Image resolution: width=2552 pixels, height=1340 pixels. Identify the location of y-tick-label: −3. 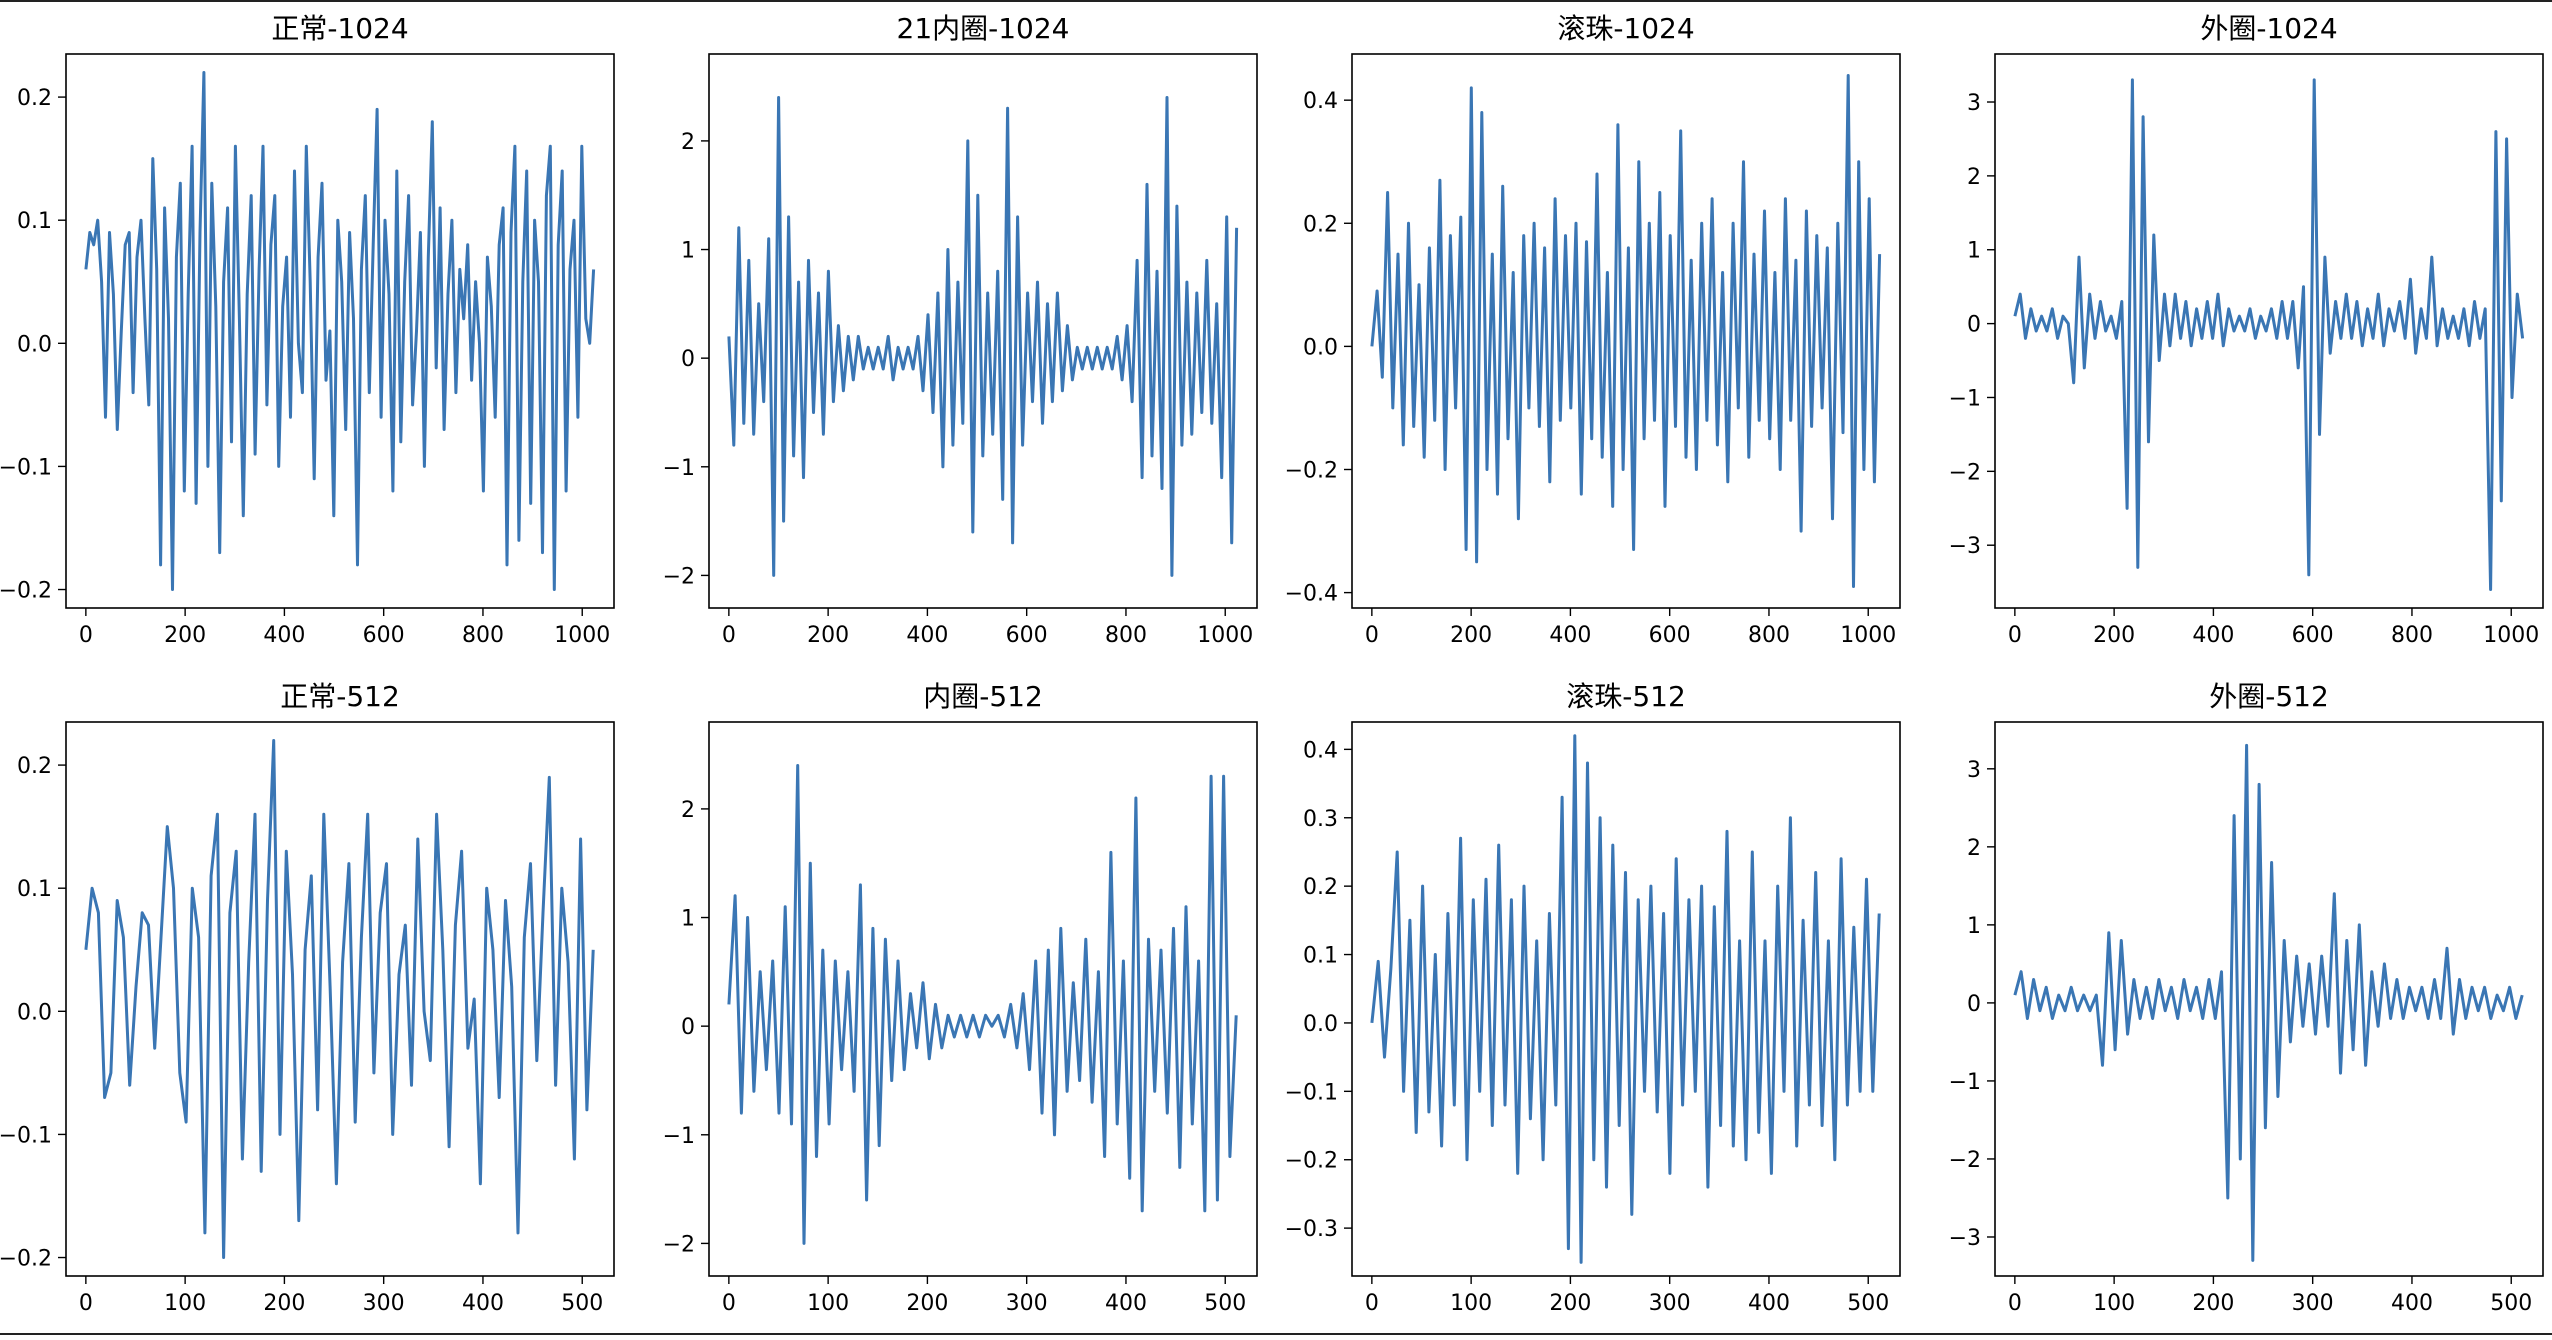
(1965, 546).